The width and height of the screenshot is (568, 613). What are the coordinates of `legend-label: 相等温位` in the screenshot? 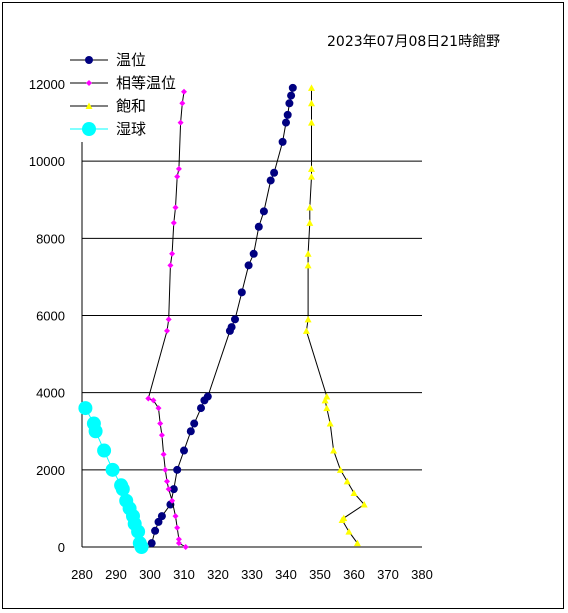 It's located at (146, 83).